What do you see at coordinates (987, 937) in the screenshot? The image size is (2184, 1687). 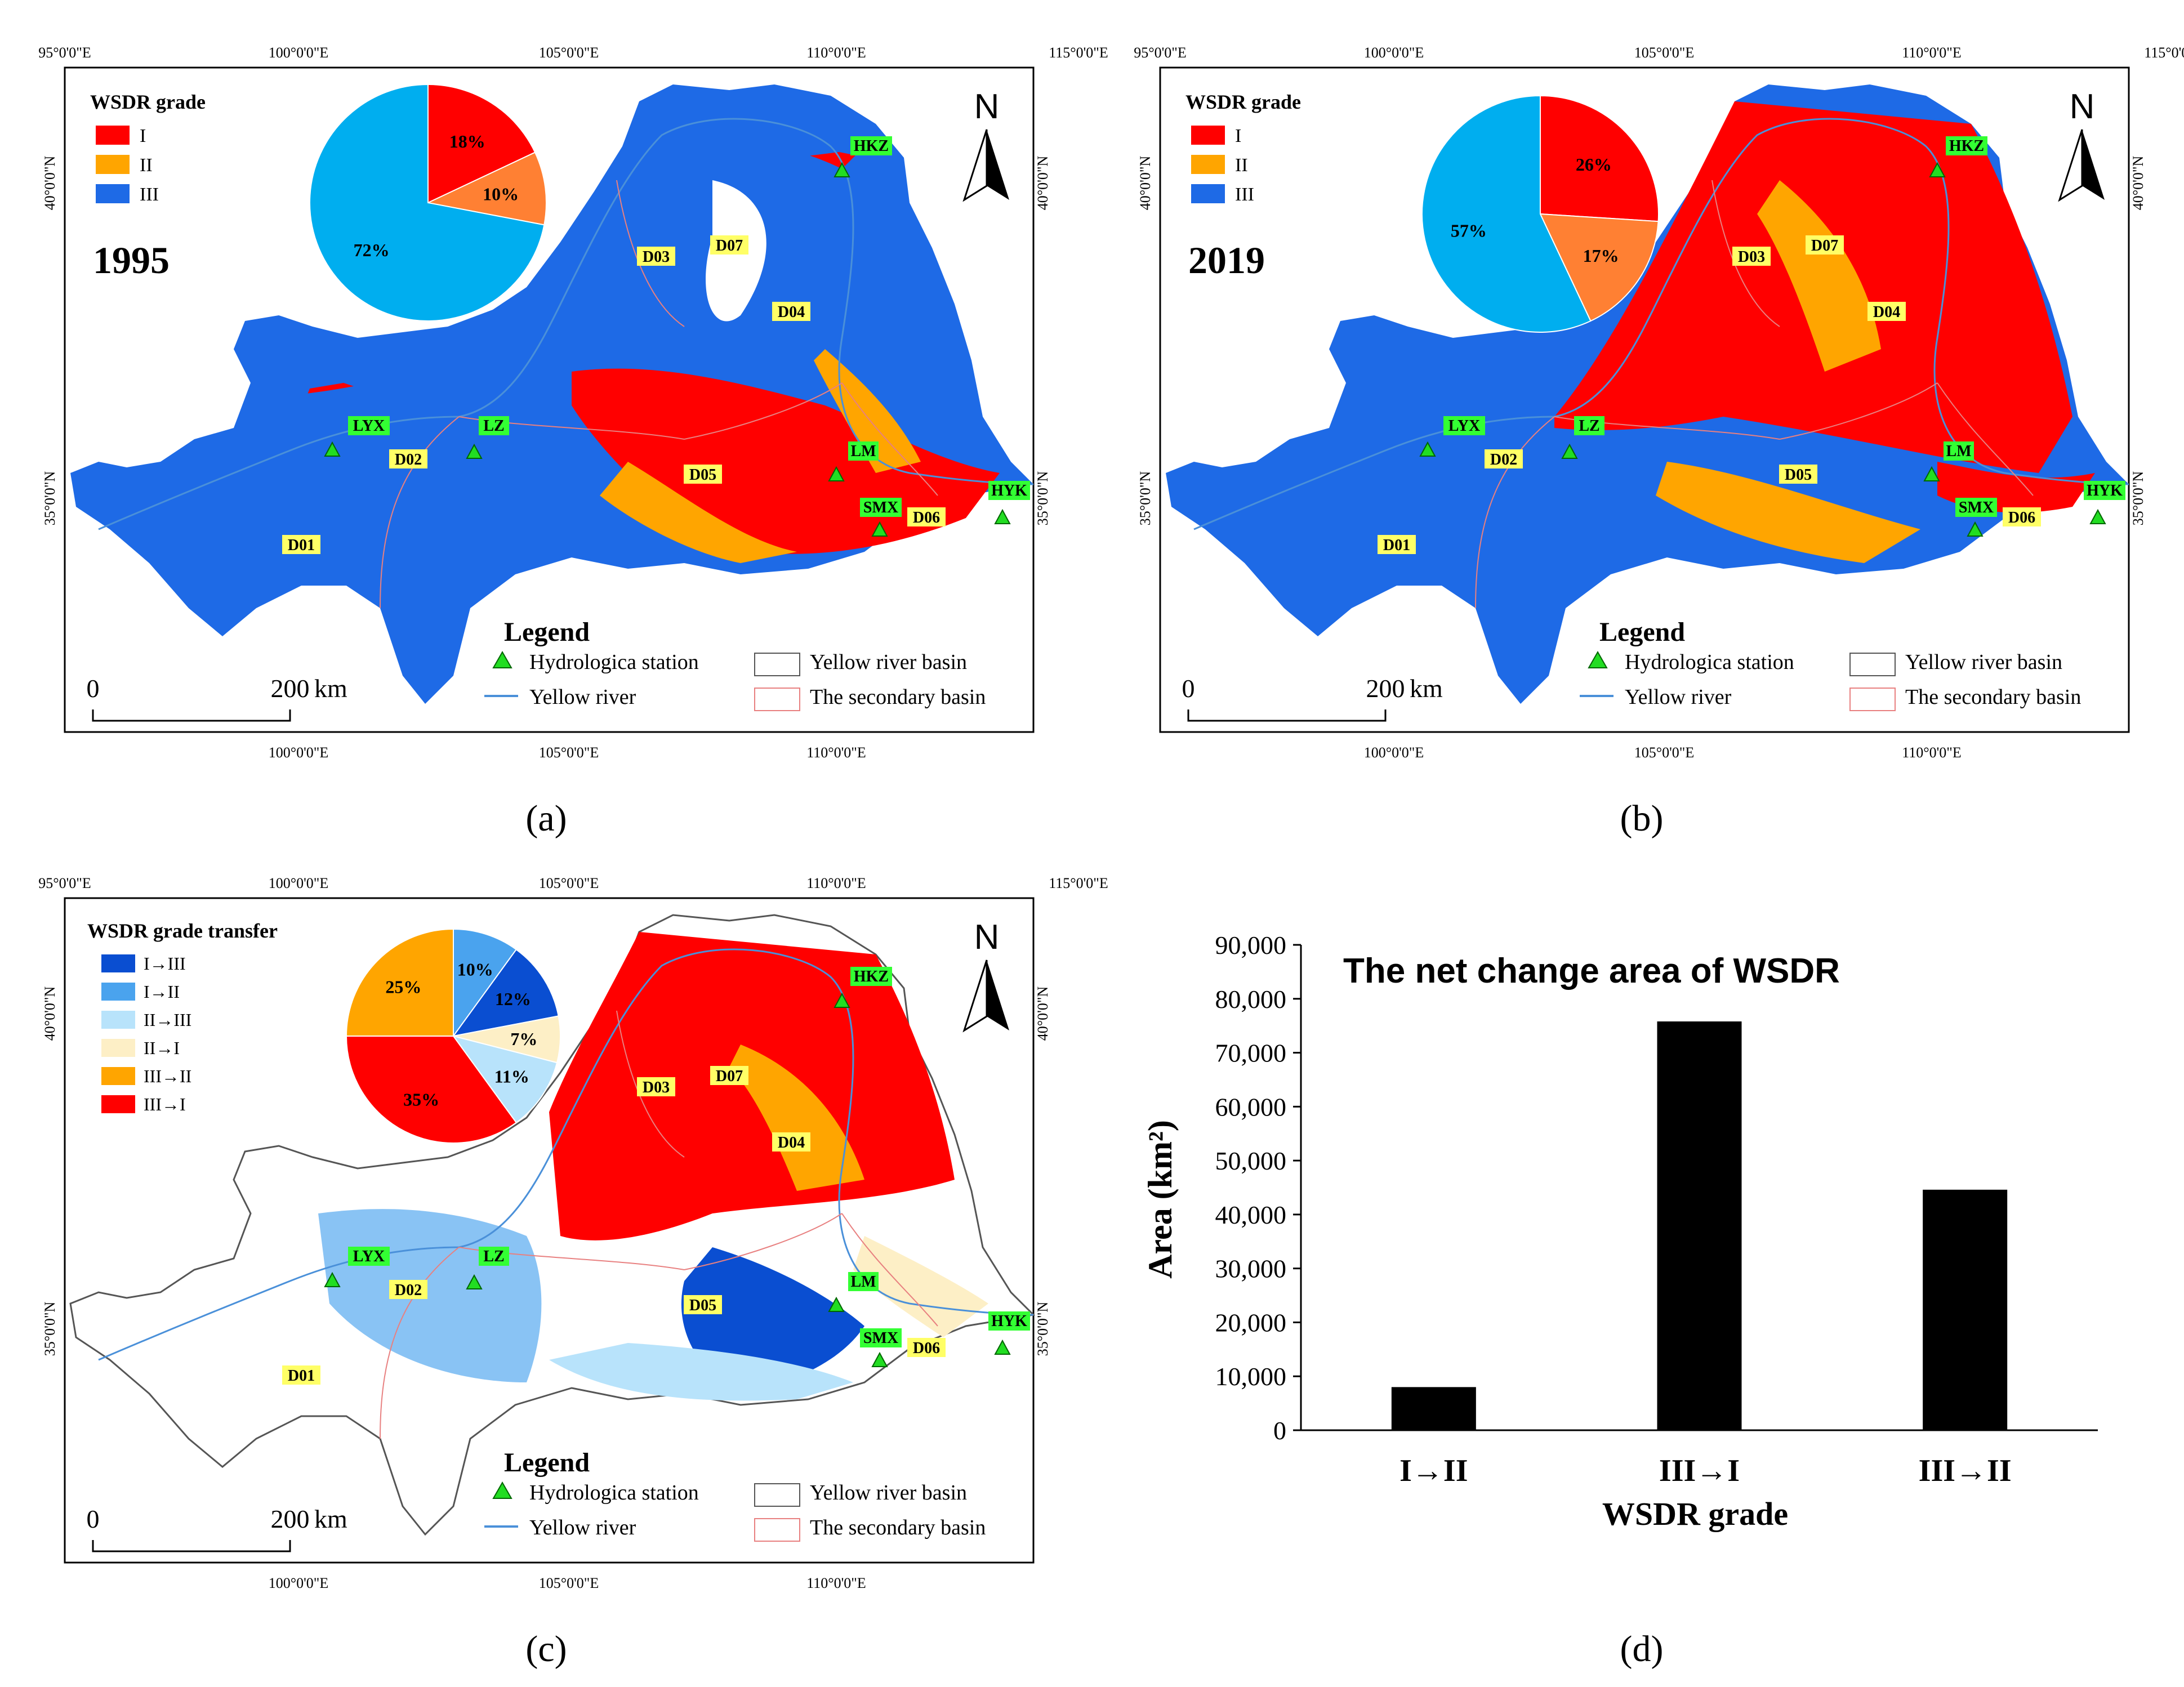 I see `north-label: N` at bounding box center [987, 937].